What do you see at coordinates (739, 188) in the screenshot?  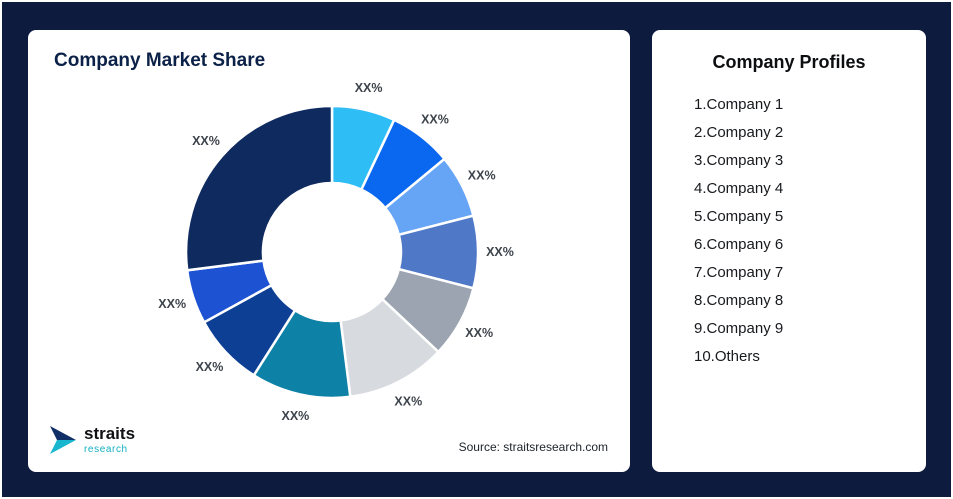 I see `company-profile-item: 4.Company 4` at bounding box center [739, 188].